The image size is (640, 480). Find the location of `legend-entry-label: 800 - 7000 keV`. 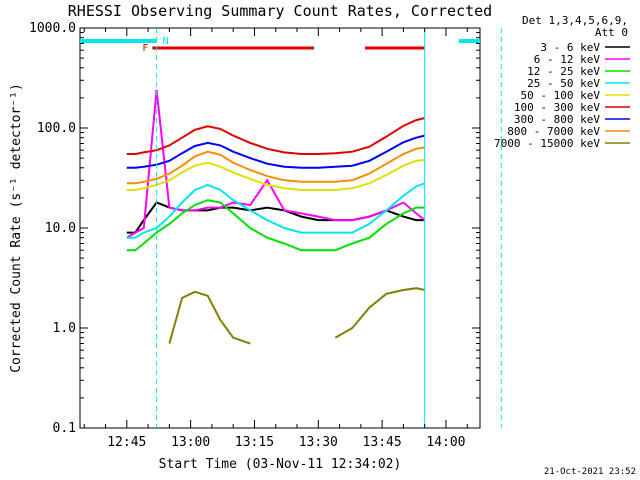

legend-entry-label: 800 - 7000 keV is located at coordinates (553, 131).